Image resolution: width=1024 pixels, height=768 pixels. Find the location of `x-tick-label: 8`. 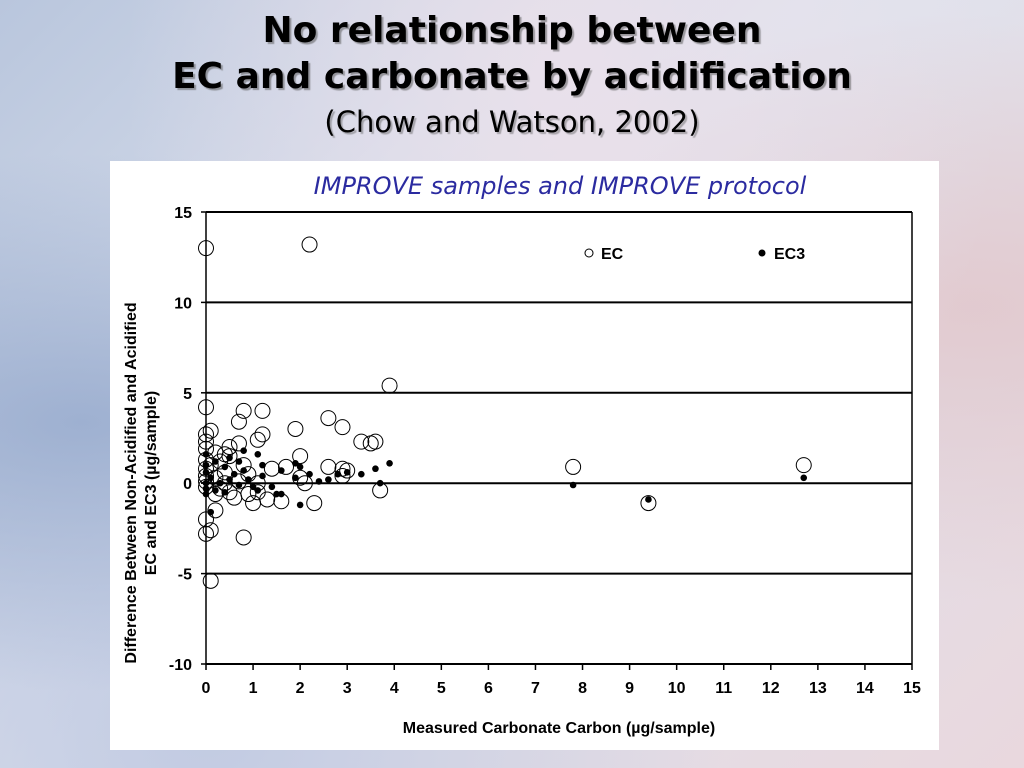

x-tick-label: 8 is located at coordinates (582, 688).